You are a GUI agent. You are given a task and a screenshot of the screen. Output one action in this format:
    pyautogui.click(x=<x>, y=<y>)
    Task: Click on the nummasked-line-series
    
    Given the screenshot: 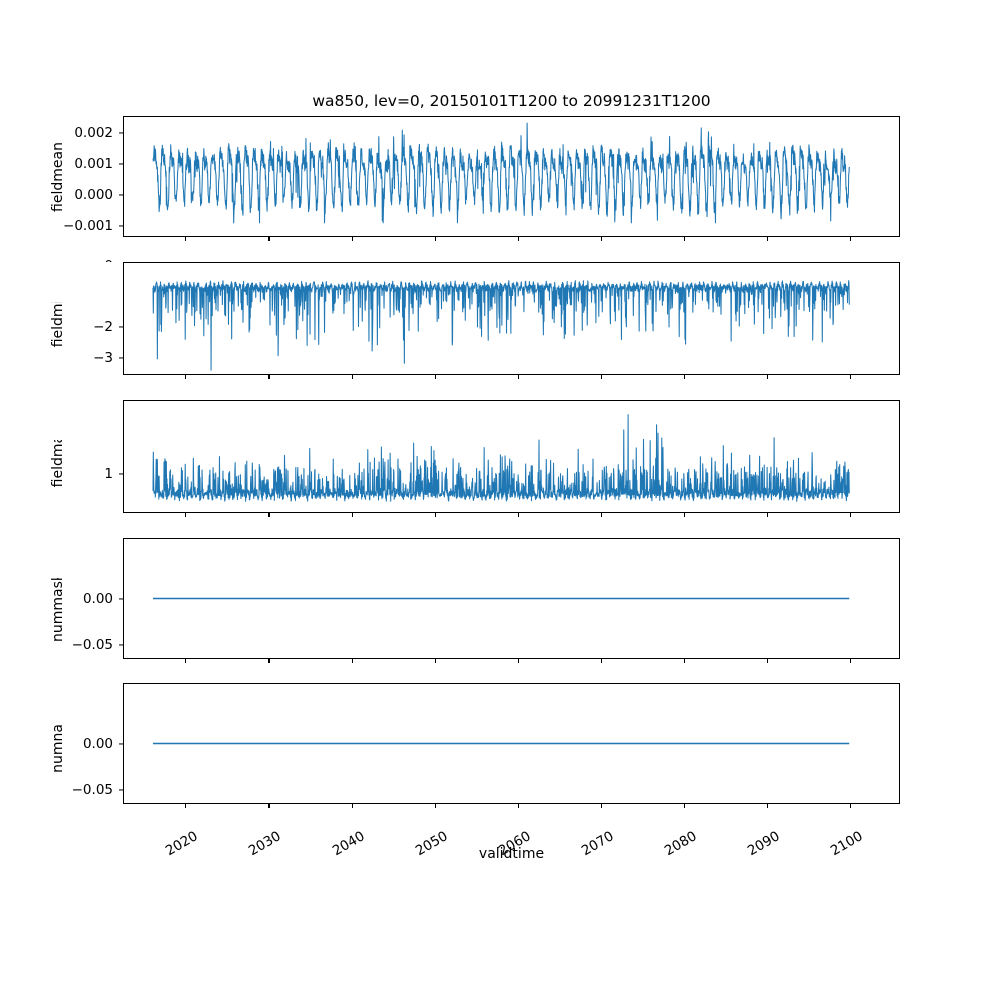 What is the action you would take?
    pyautogui.click(x=511, y=598)
    